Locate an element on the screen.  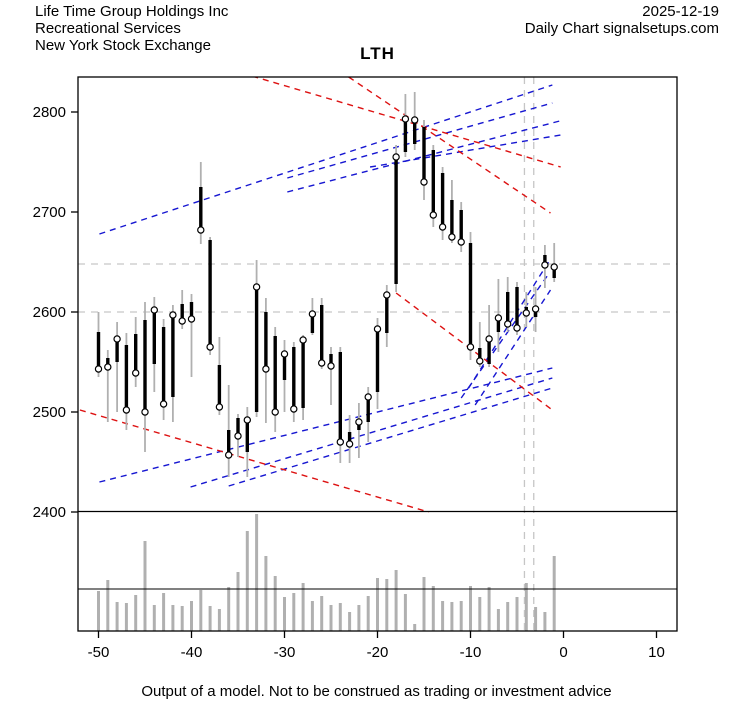
x-tick-label: -10 is located at coordinates (471, 652).